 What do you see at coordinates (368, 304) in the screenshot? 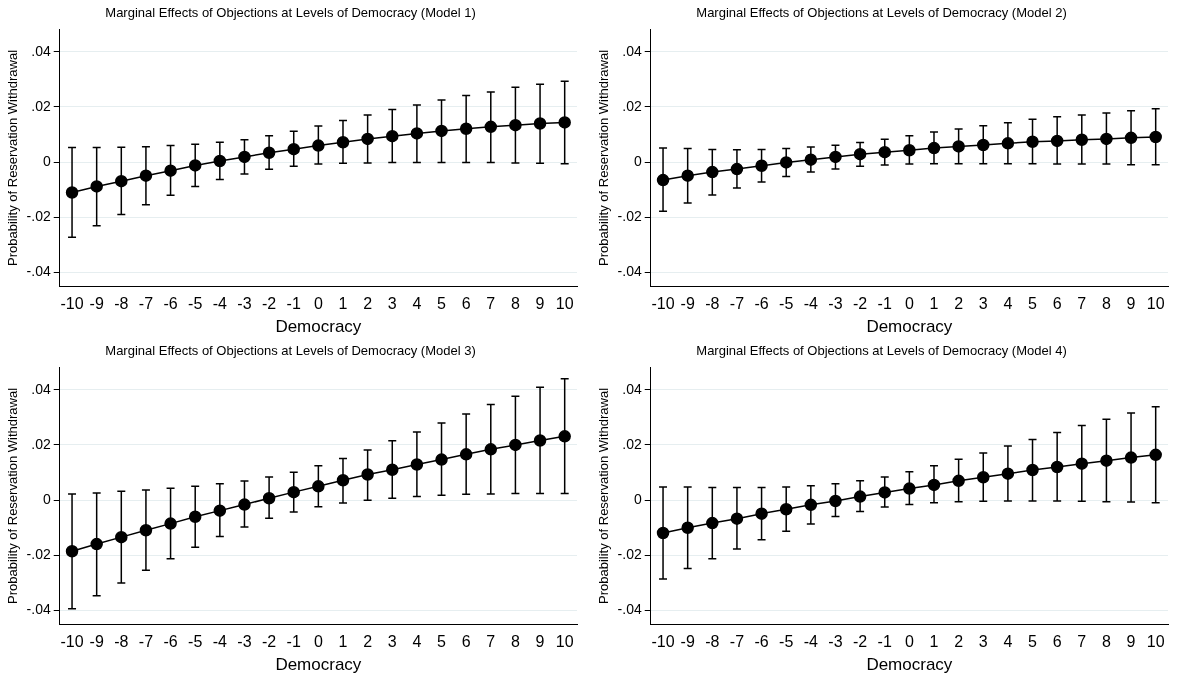
I see `x-tick-label: 2` at bounding box center [368, 304].